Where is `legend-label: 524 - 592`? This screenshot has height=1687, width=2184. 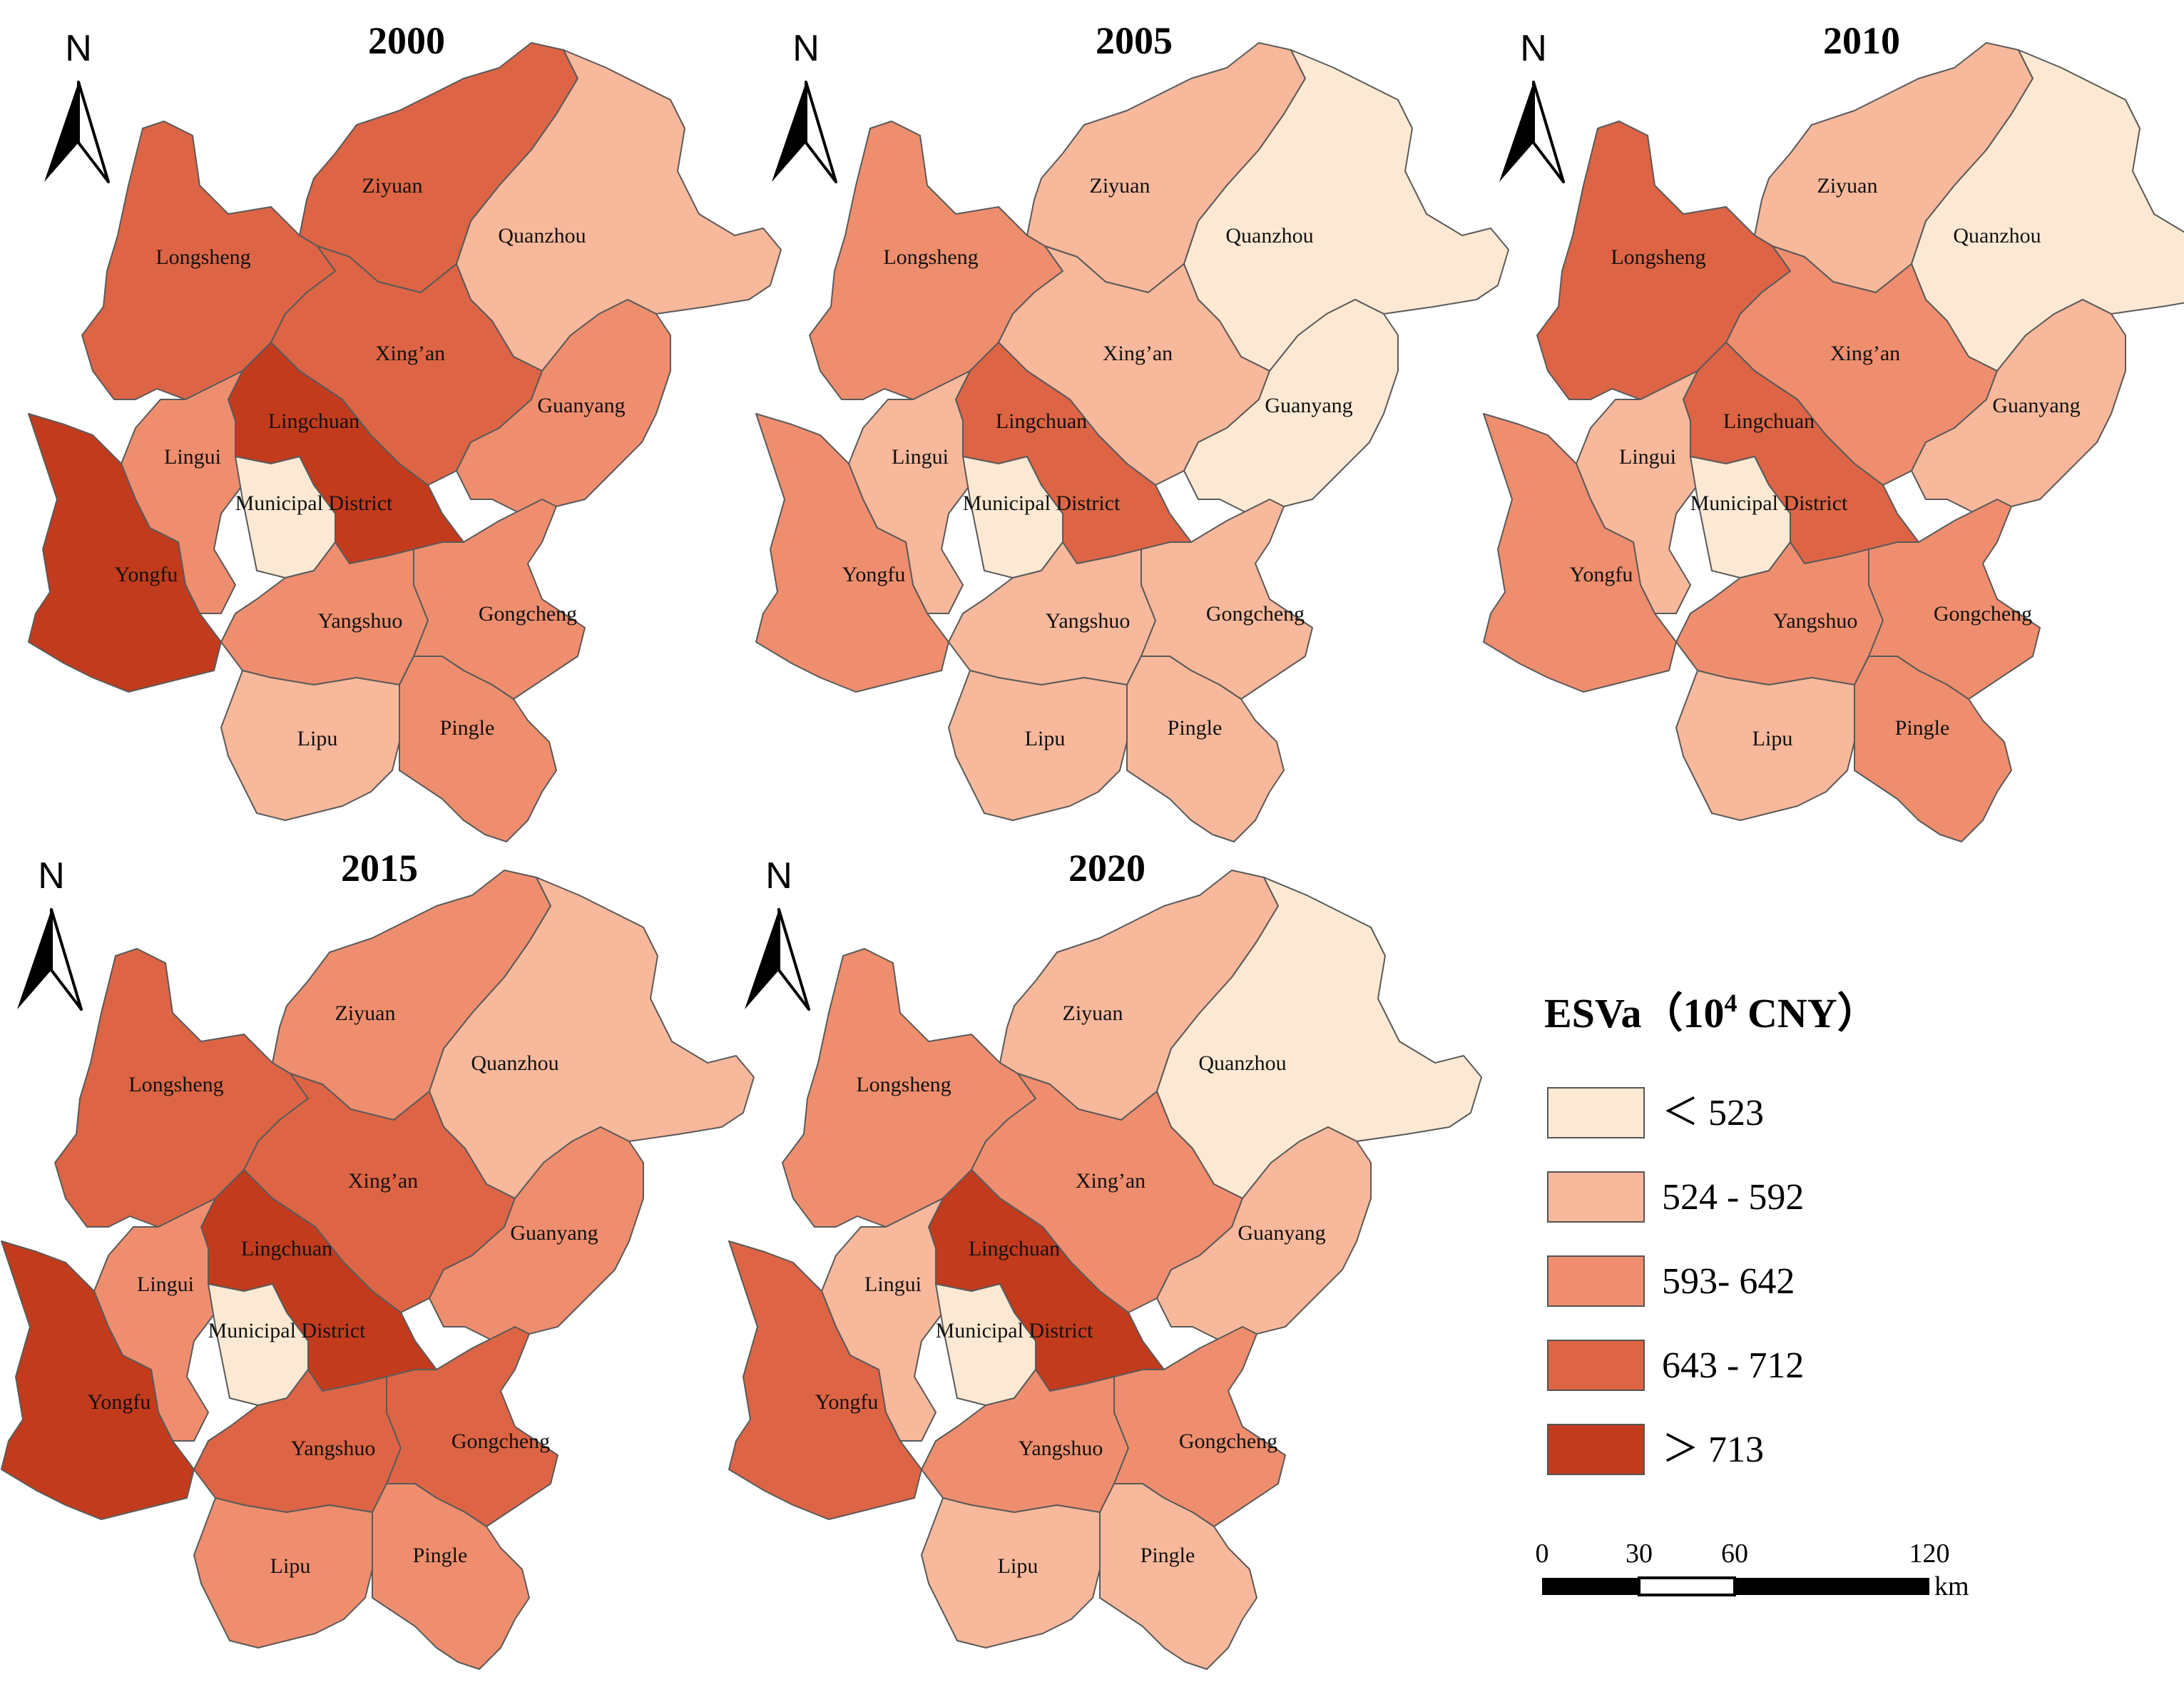
legend-label: 524 - 592 is located at coordinates (1733, 1197).